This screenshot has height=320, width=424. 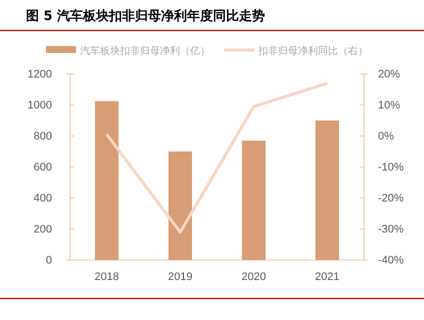 I want to click on legend-label: 汽车板块扣非归母净利（亿）, so click(x=145, y=51).